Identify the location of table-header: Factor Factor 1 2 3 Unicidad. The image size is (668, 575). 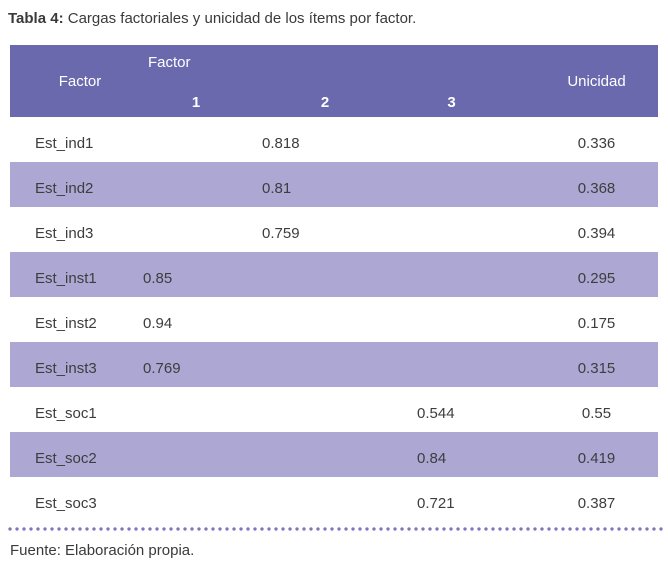
(334, 81).